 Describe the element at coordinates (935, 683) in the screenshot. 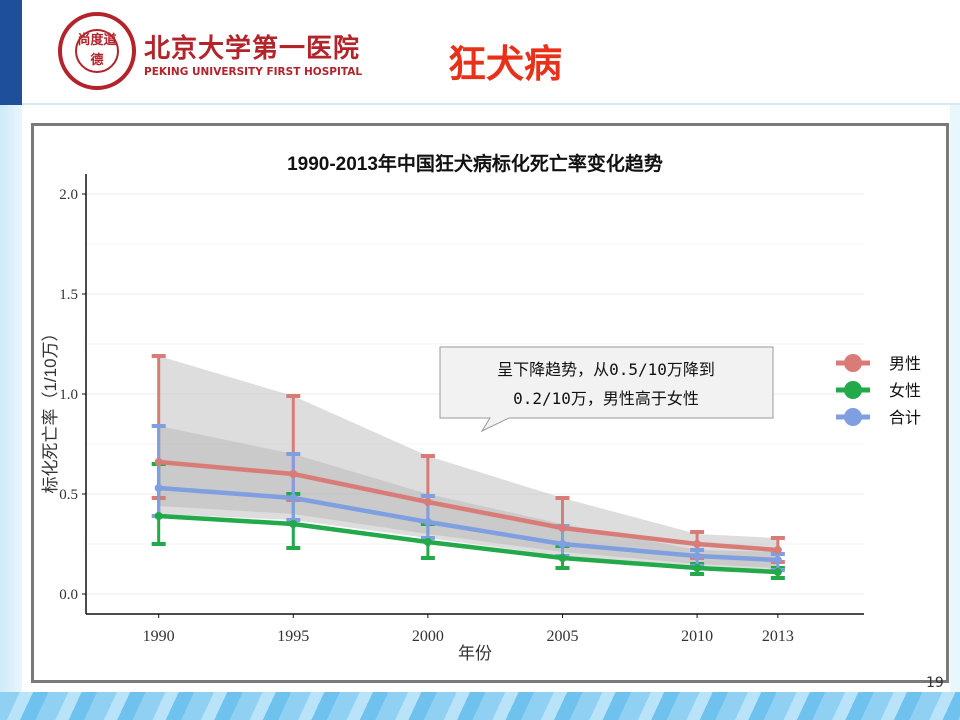

I see `page-number: 19` at that location.